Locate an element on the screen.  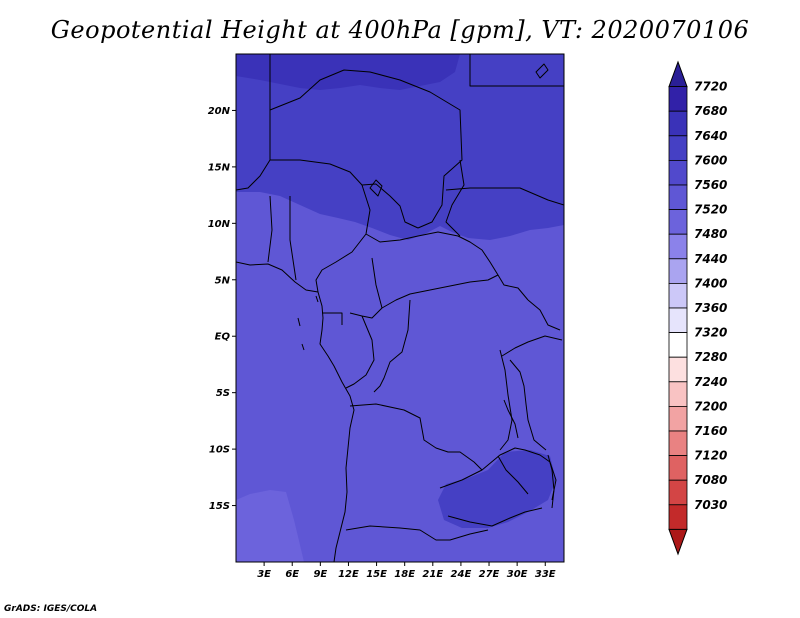
colorbar-level-label: 7520 is located at coordinates (710, 210).